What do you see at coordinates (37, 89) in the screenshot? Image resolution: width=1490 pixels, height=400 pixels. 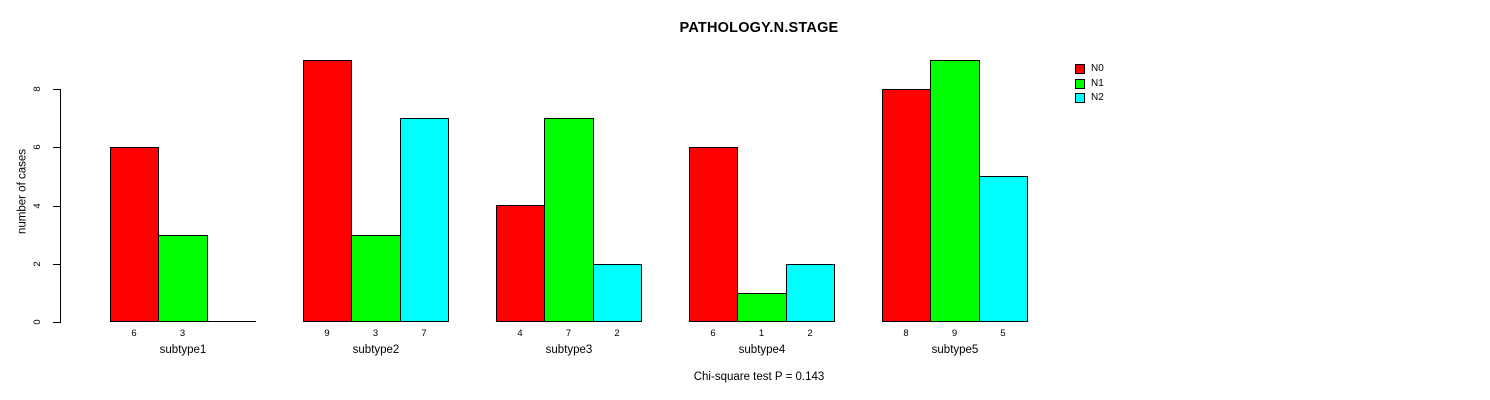 I see `y-tick-label: 8` at bounding box center [37, 89].